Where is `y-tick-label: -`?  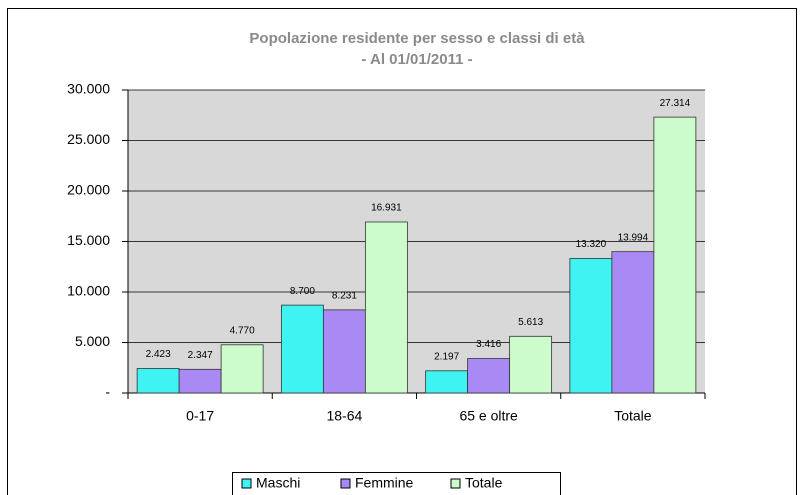 y-tick-label: - is located at coordinates (107, 392).